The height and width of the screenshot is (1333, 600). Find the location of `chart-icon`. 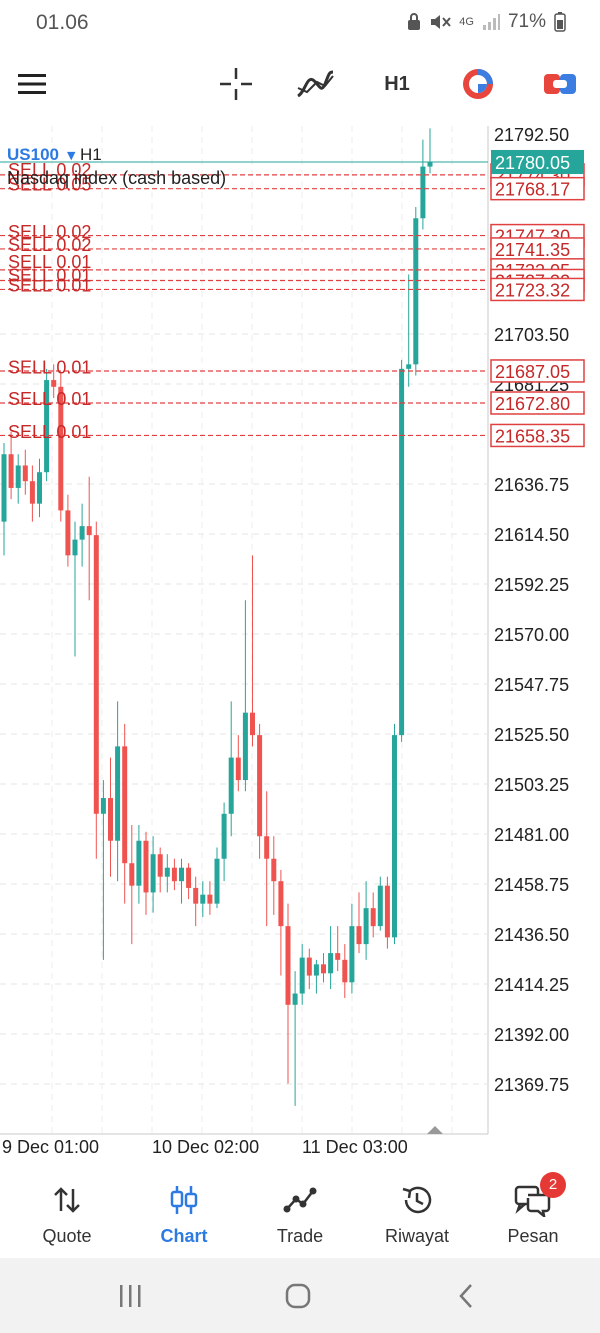

chart-icon is located at coordinates (184, 1200).